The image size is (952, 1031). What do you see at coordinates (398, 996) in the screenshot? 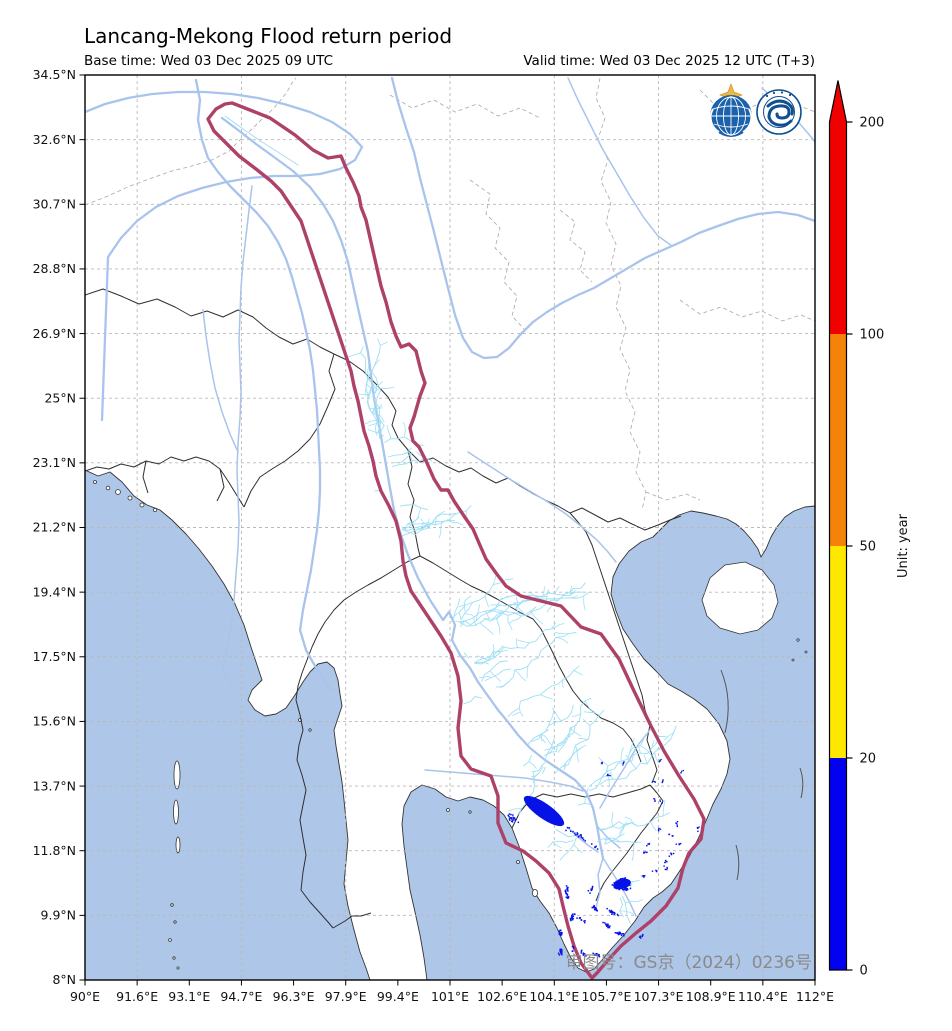
I see `x-tick-label: 99.4°E` at bounding box center [398, 996].